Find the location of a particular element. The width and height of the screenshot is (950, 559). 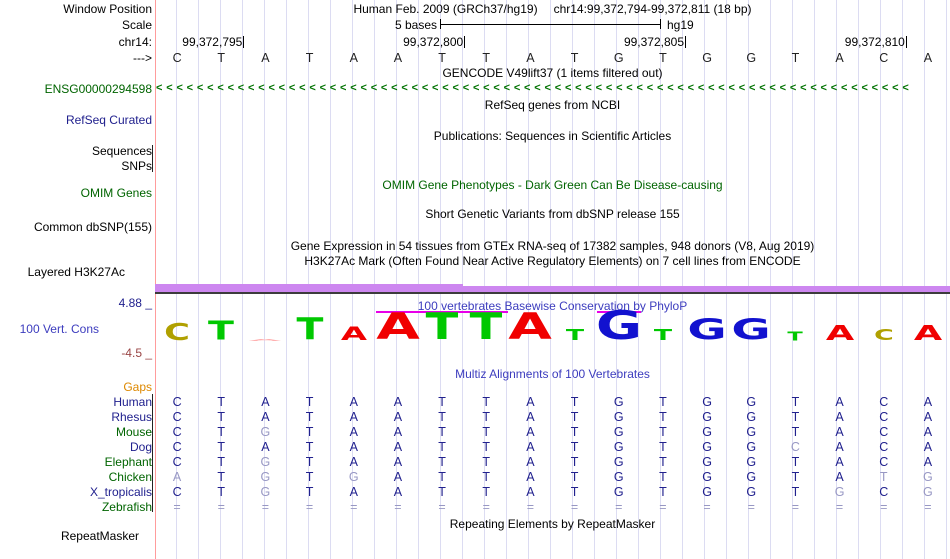

logo-letter: C is located at coordinates (177, 332).